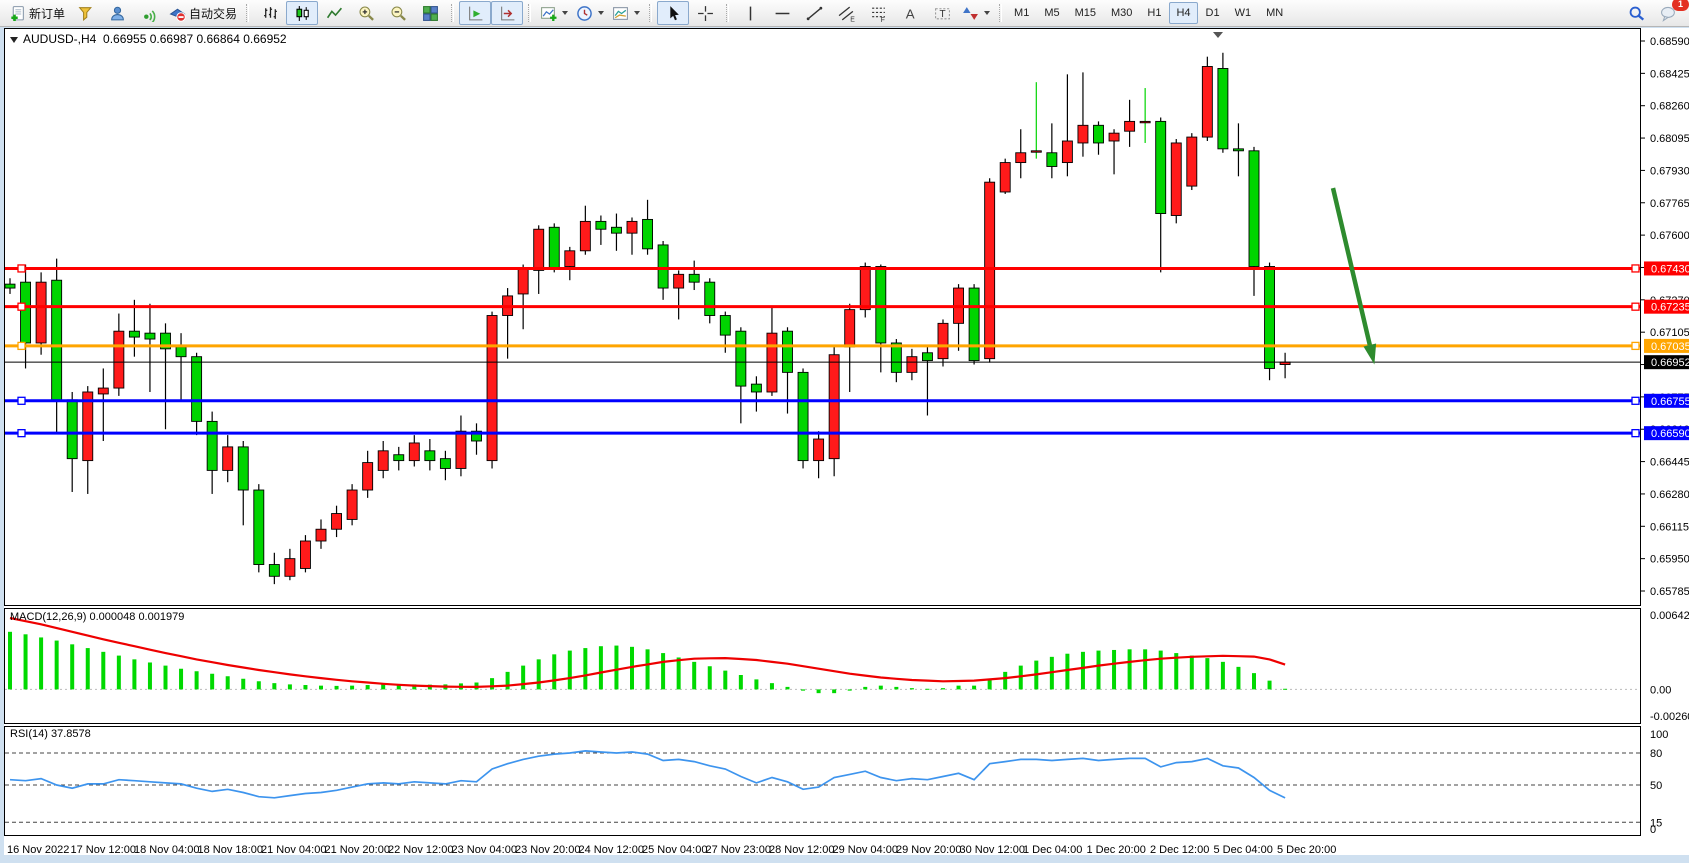  Describe the element at coordinates (1669, 527) in the screenshot. I see `svg-text: 0.66115` at that location.